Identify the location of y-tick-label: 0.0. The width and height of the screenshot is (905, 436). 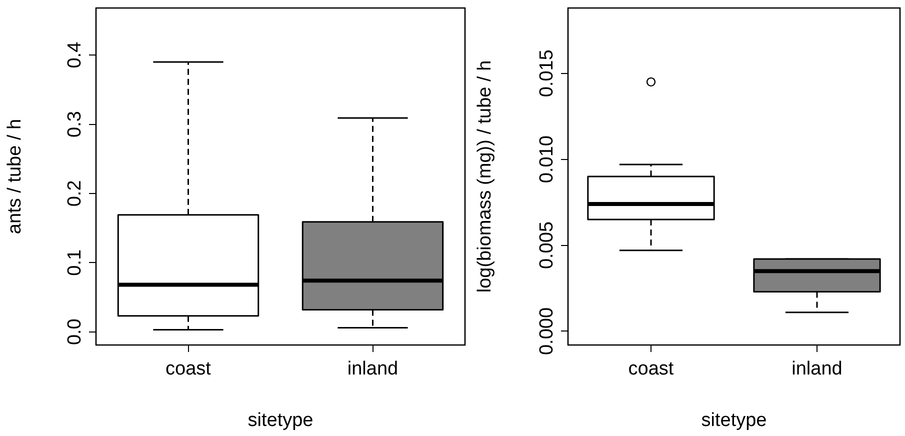
(75, 332).